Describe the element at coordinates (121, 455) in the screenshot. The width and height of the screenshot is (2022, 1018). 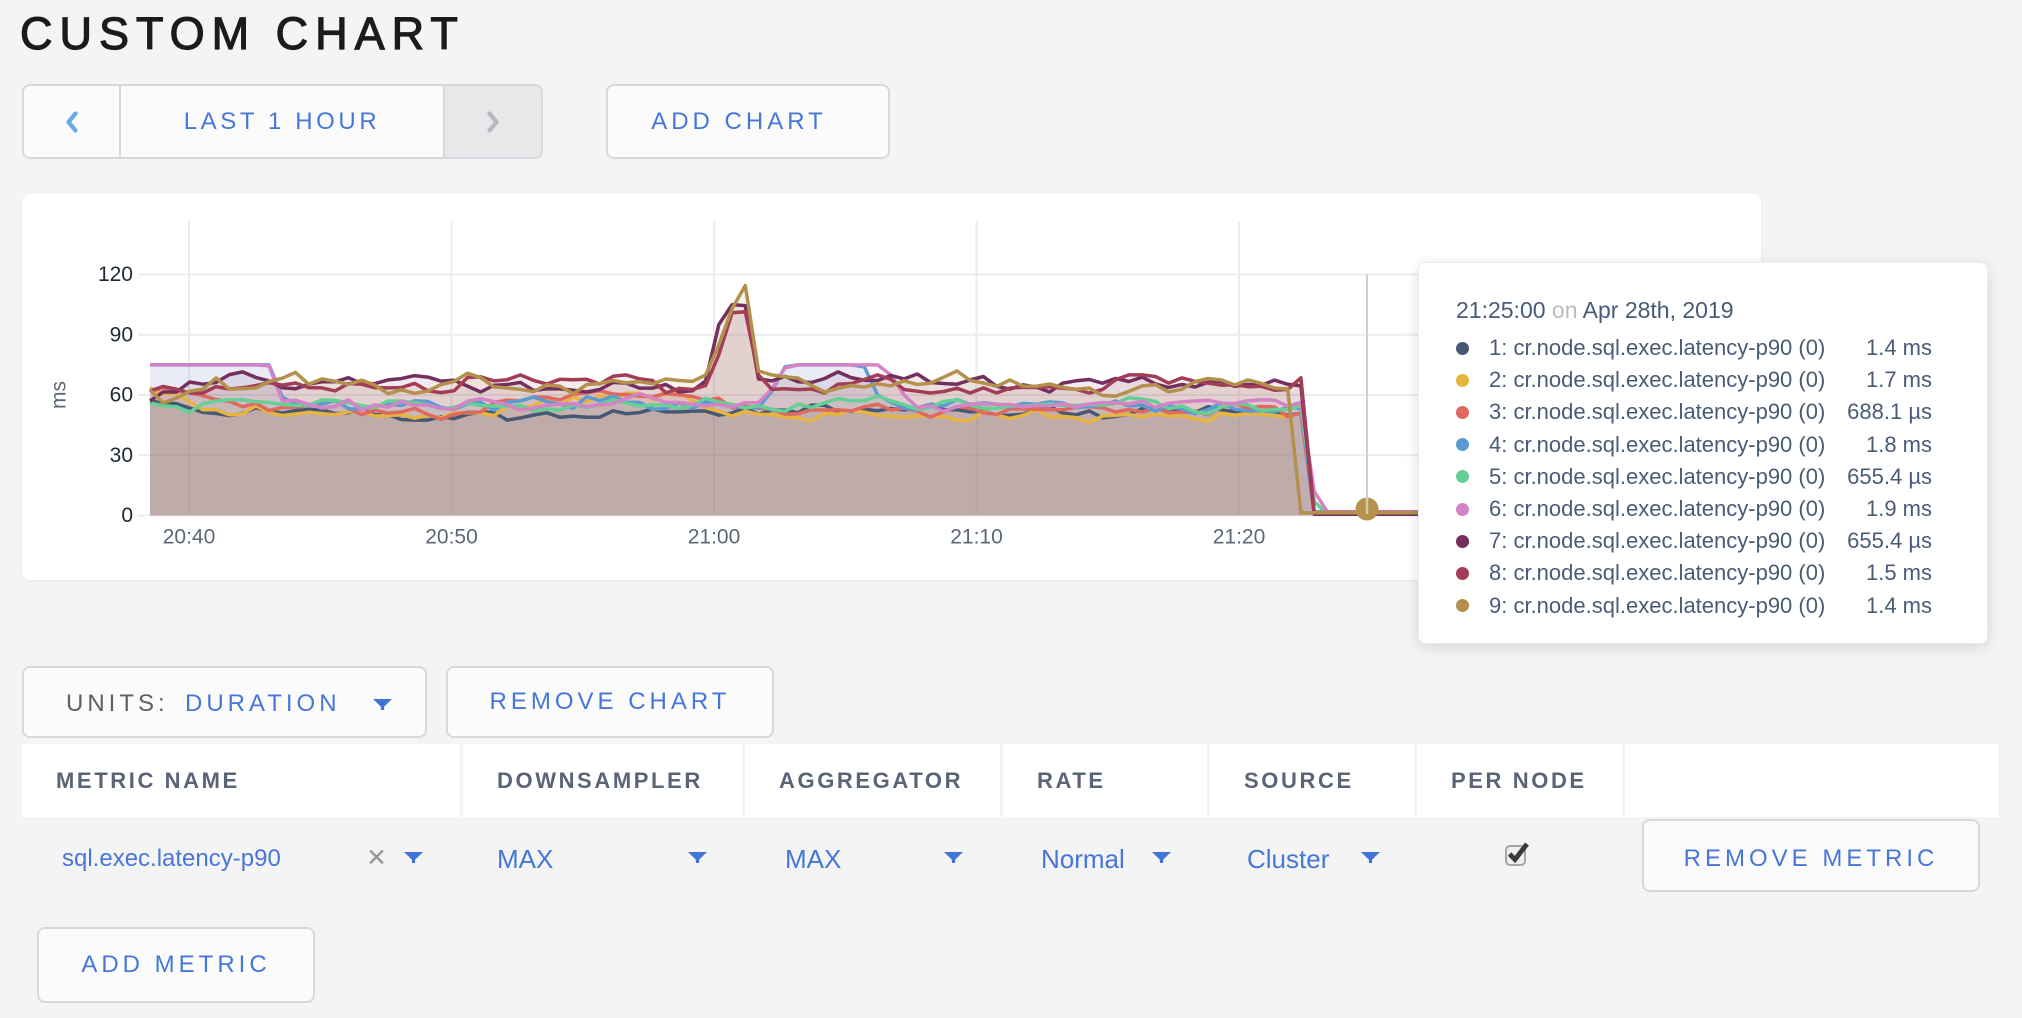
I see `svg-text: 30` at that location.